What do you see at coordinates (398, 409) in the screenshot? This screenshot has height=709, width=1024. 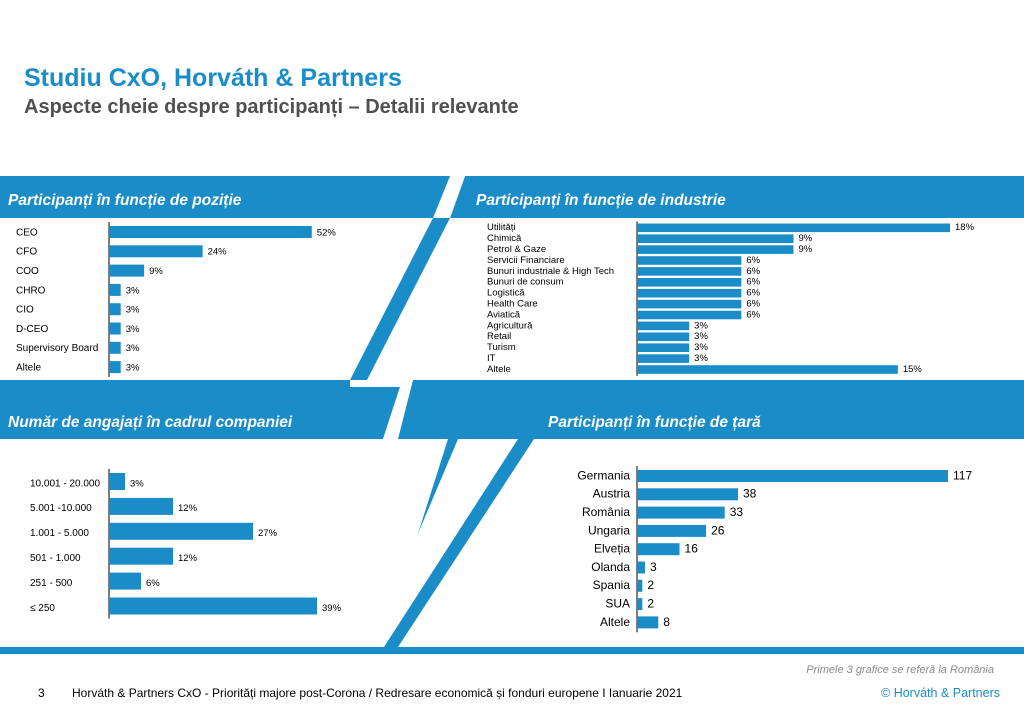 I see `gap-mid` at bounding box center [398, 409].